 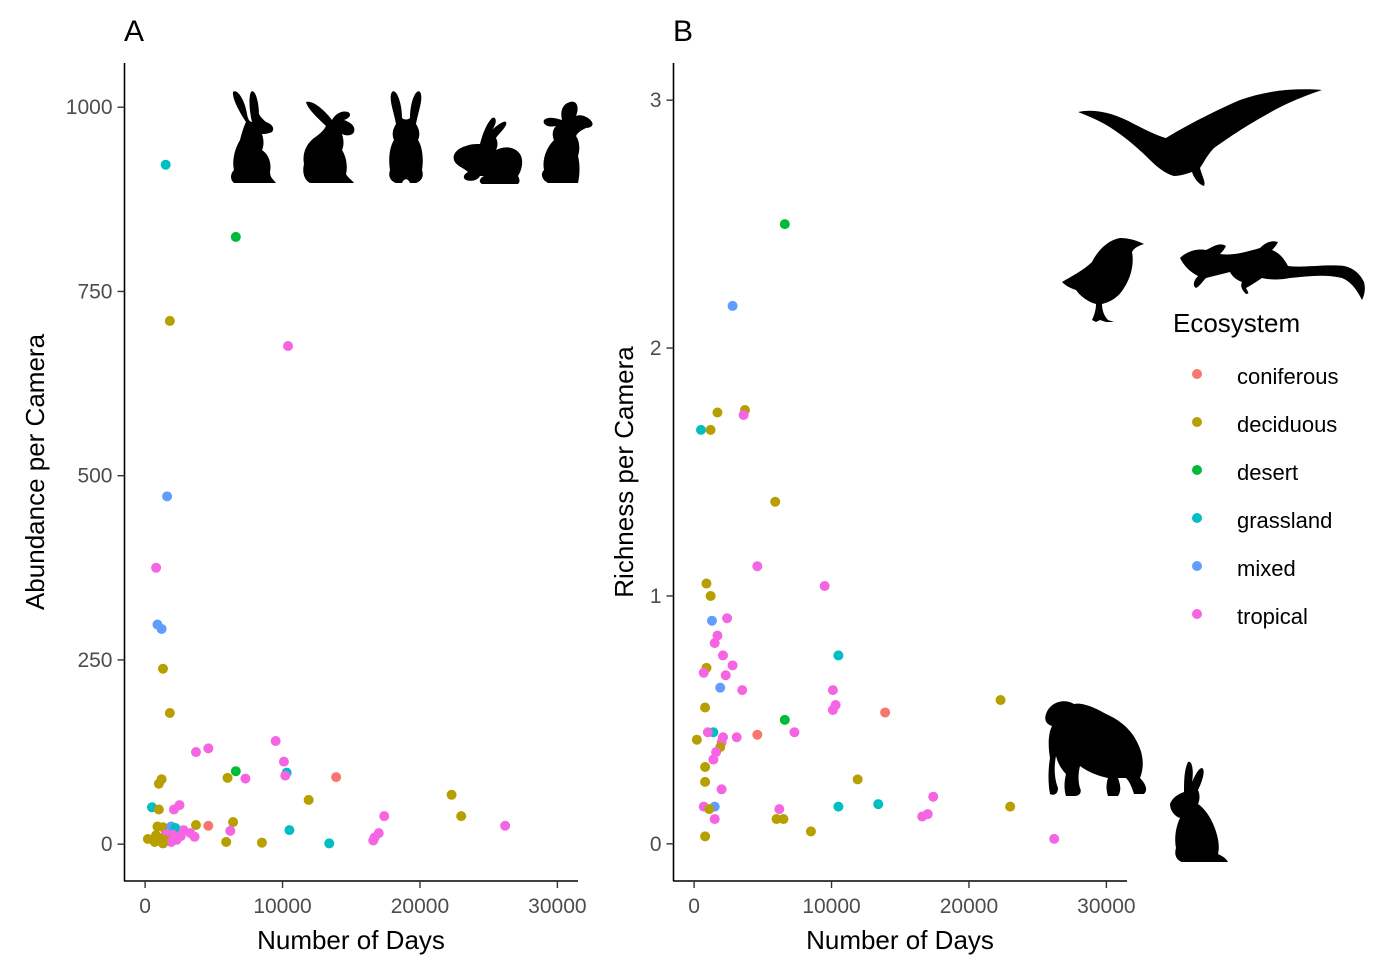 What do you see at coordinates (1197, 470) in the screenshot?
I see `legend-key-desert` at bounding box center [1197, 470].